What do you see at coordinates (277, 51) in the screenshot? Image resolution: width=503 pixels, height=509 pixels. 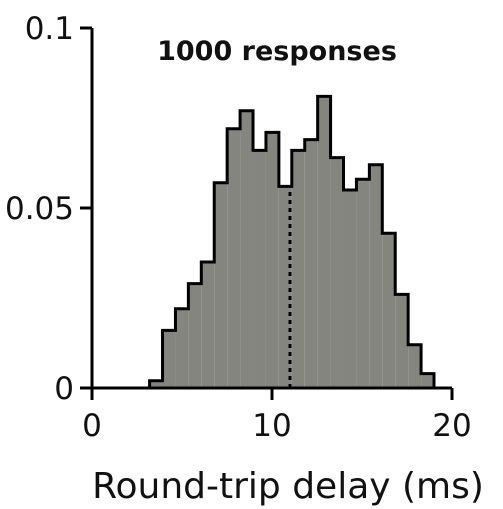 I see `chart-annotation: 1000 responses` at bounding box center [277, 51].